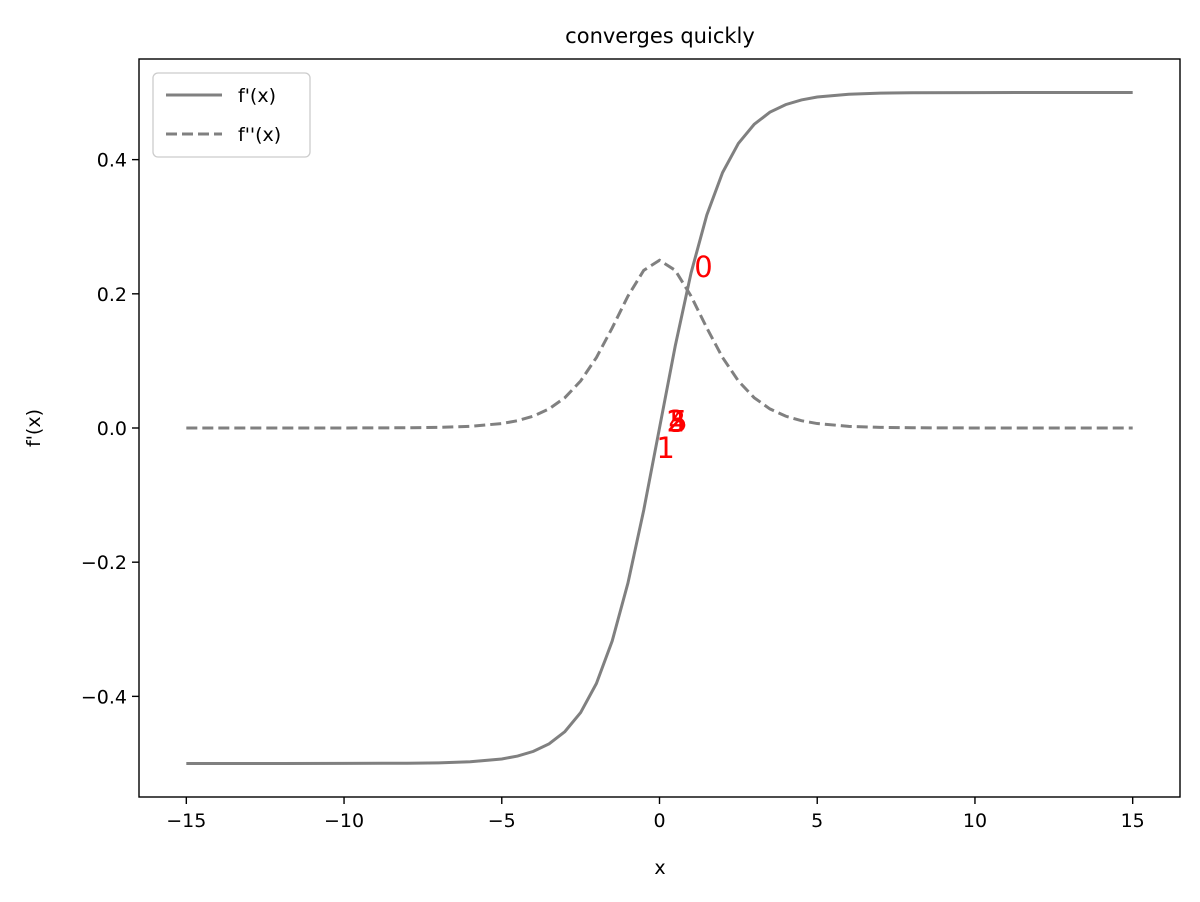  Describe the element at coordinates (112, 295) in the screenshot. I see `y-tick-label: 0.2` at that location.